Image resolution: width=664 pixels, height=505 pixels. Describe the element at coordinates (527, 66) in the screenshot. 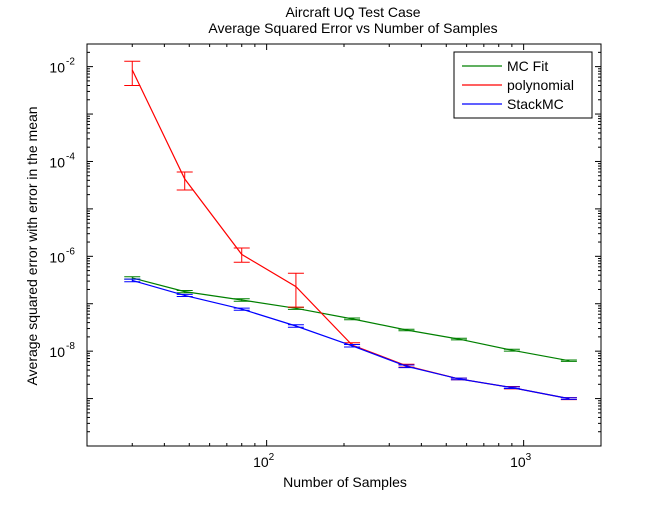

I see `legend-label: MC Fit` at that location.